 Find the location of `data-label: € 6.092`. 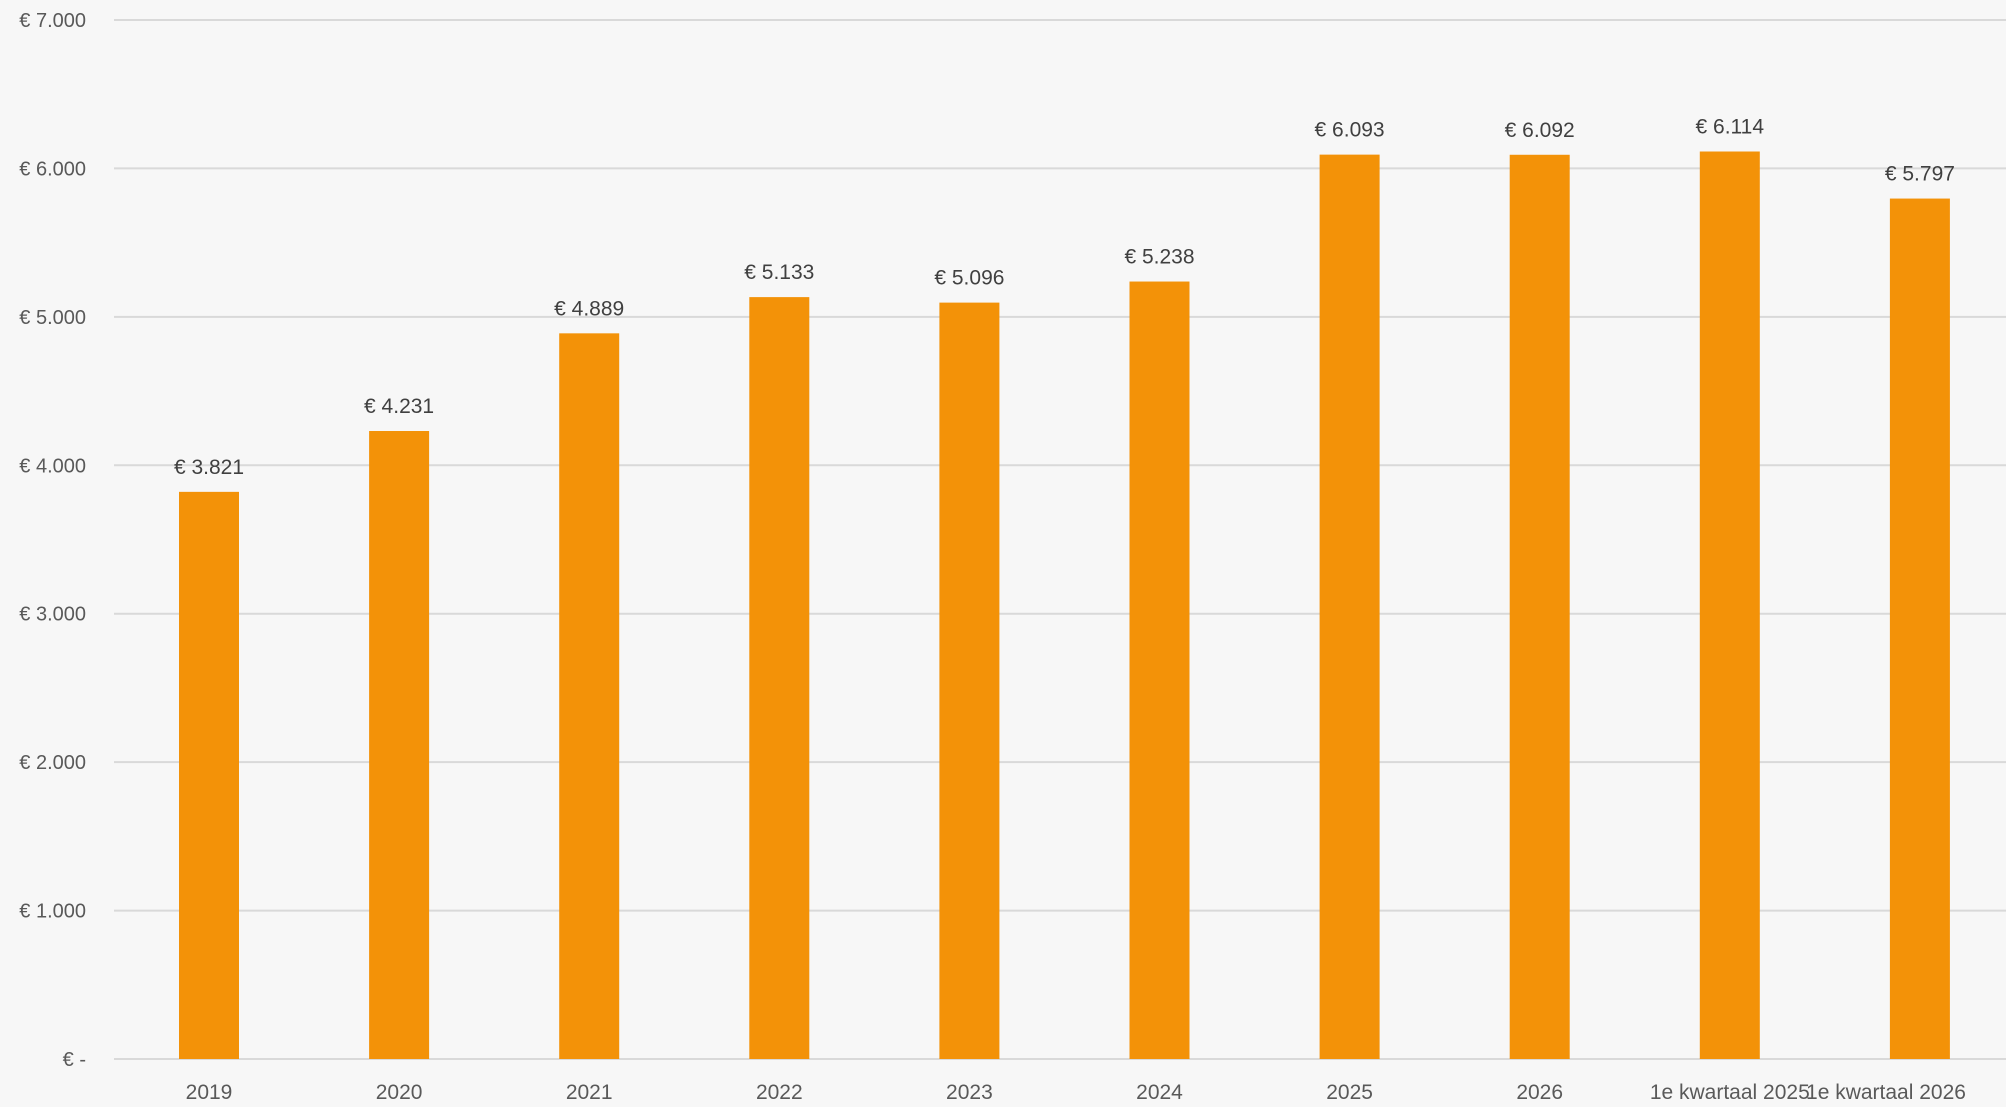

data-label: € 6.092 is located at coordinates (1540, 130).